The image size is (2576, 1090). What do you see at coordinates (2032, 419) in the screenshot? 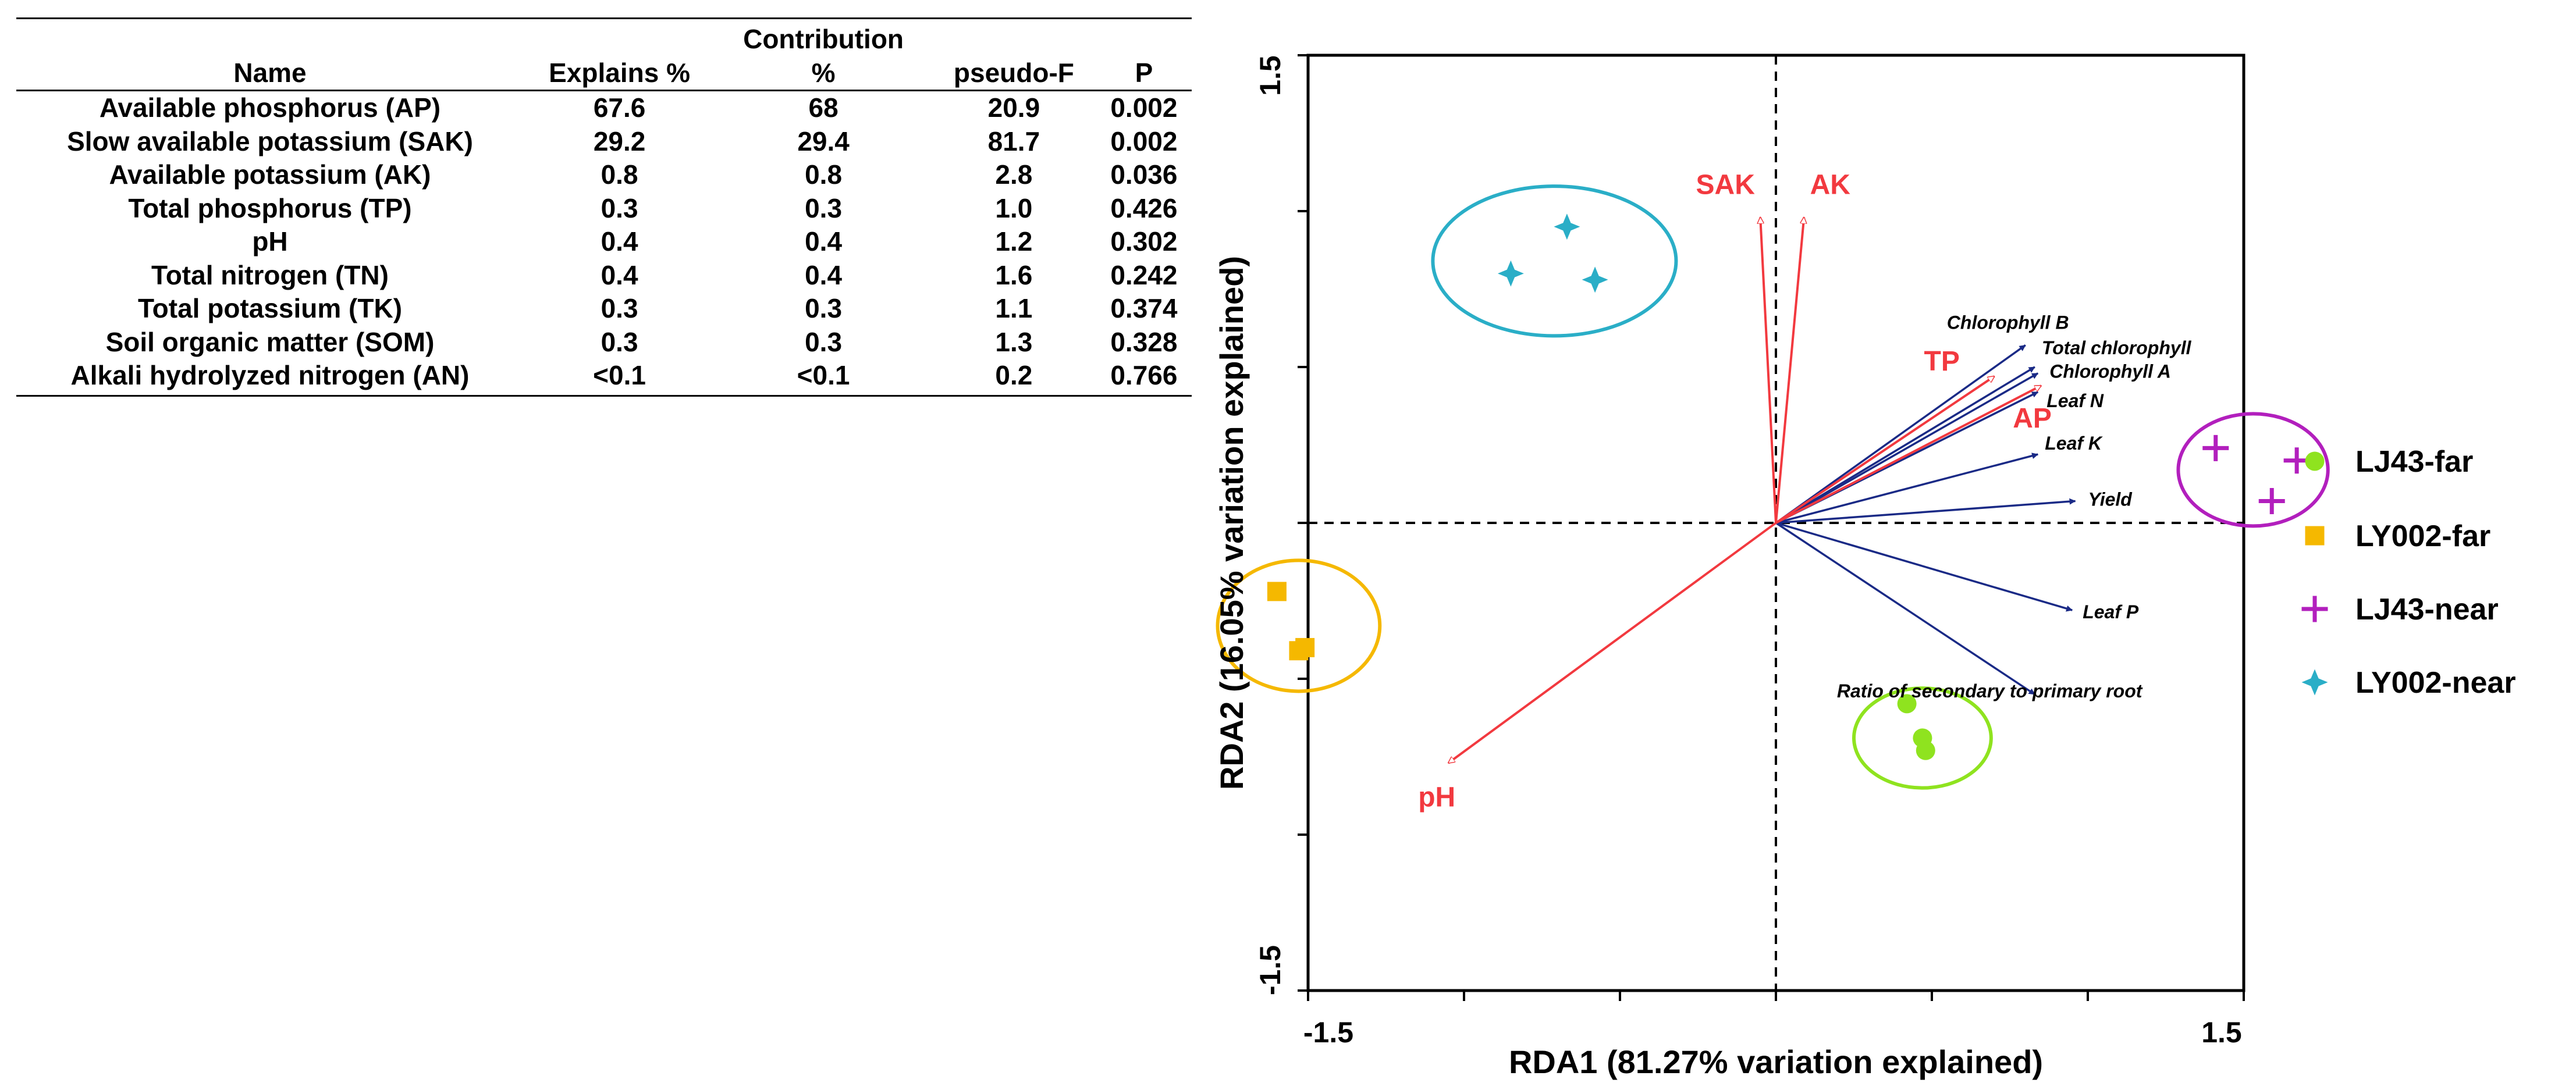
I see `env-label: AP` at bounding box center [2032, 419].